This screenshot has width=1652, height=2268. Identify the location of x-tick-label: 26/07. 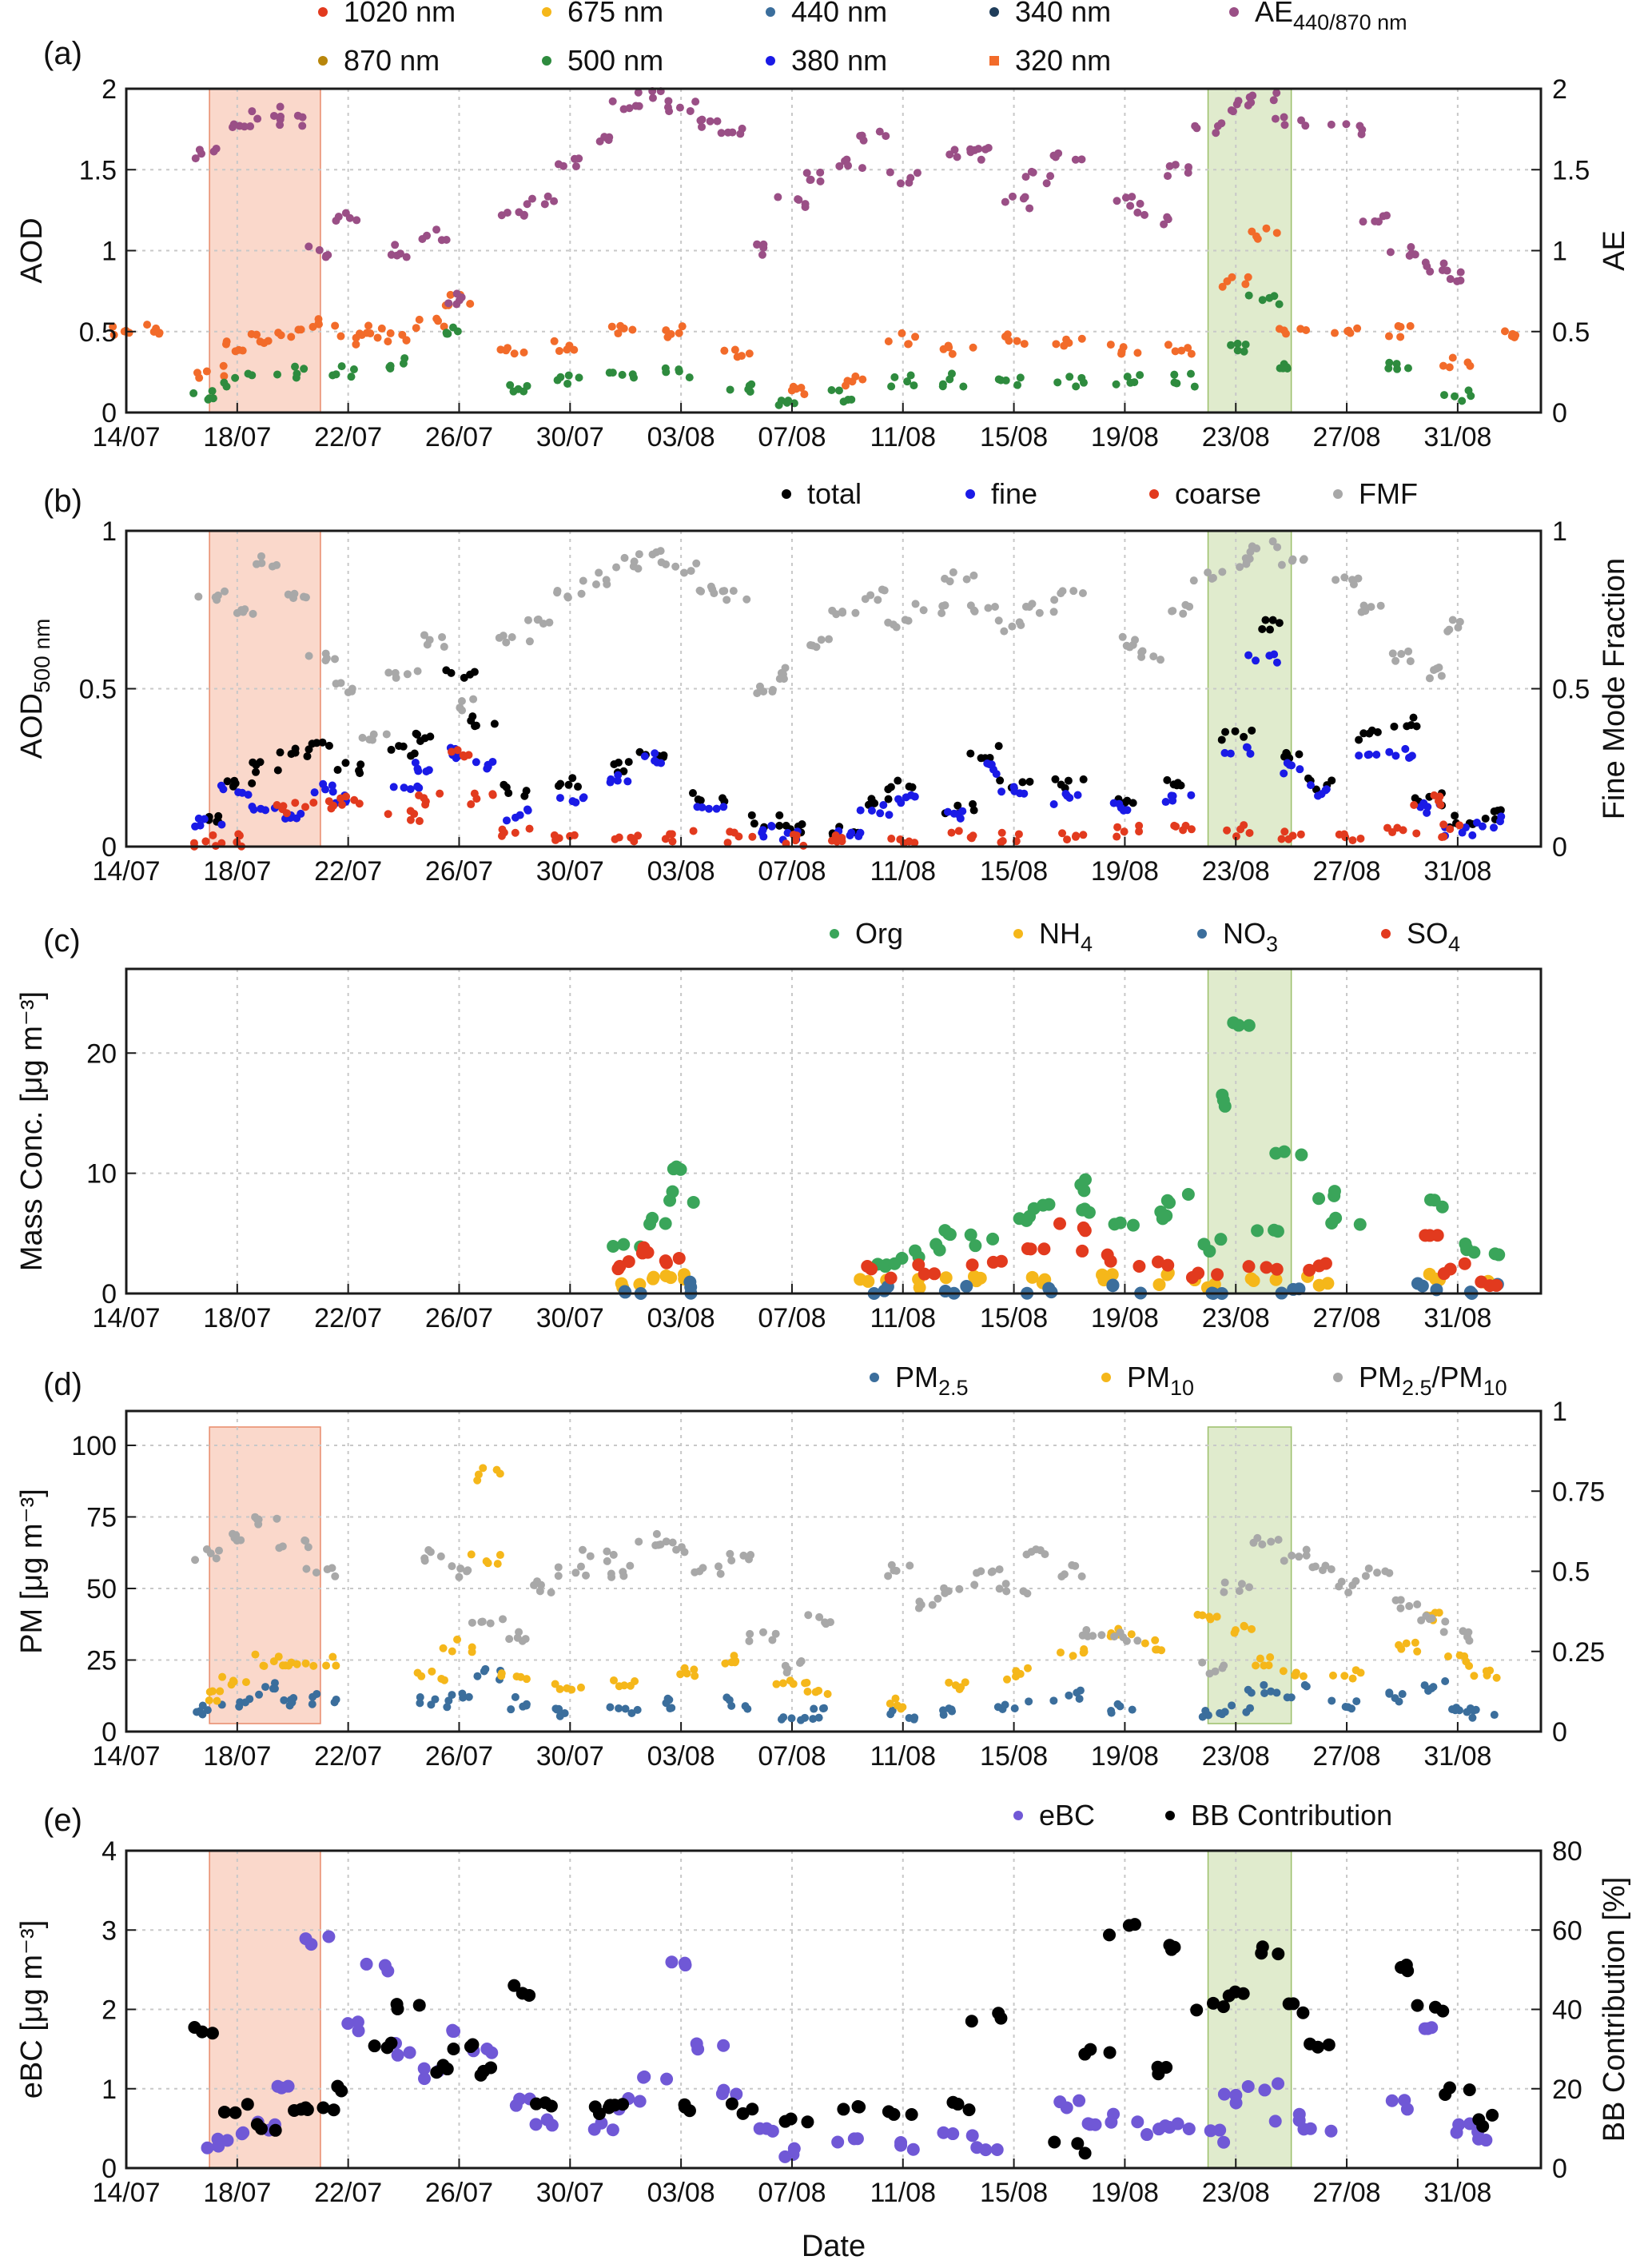
(459, 871).